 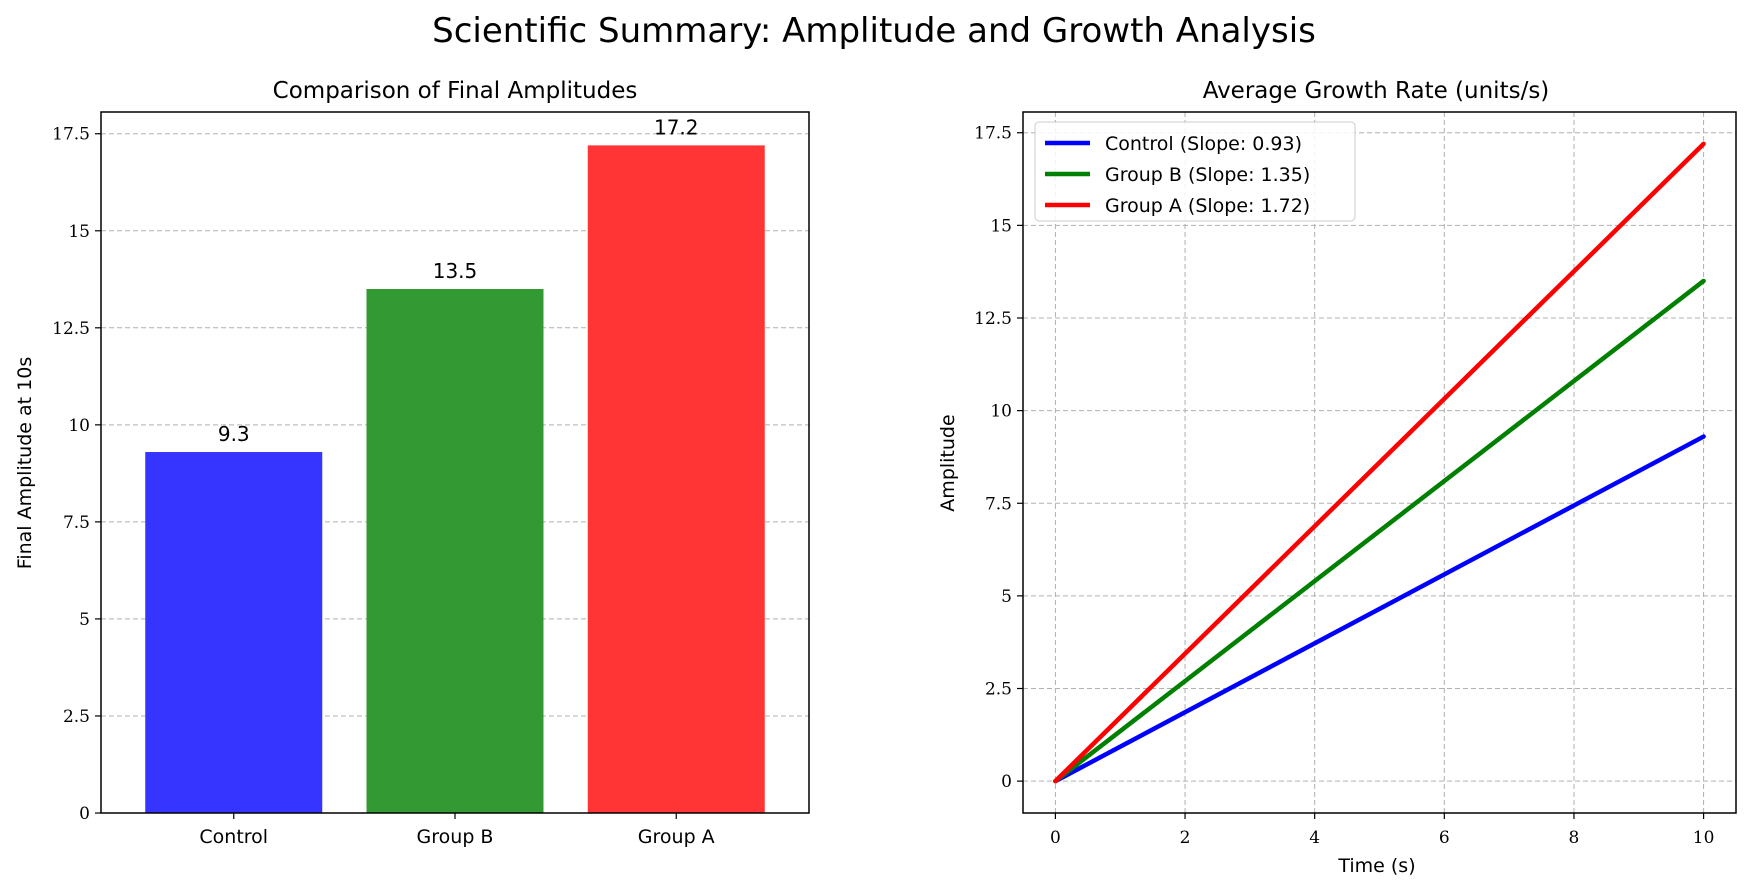 What do you see at coordinates (1055, 838) in the screenshot?
I see `line-xtick-label: 0` at bounding box center [1055, 838].